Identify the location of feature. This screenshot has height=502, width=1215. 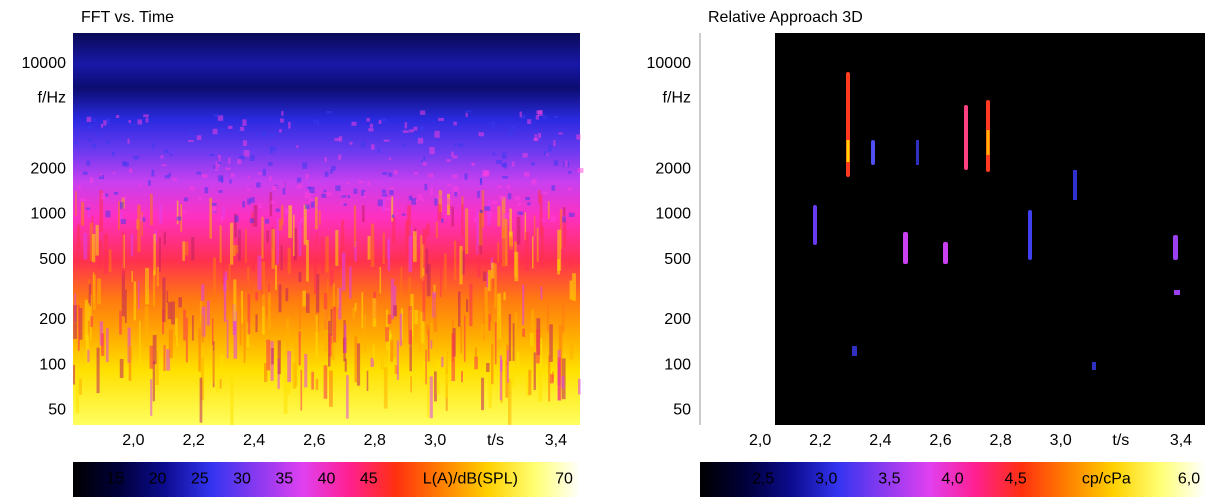
(815, 225).